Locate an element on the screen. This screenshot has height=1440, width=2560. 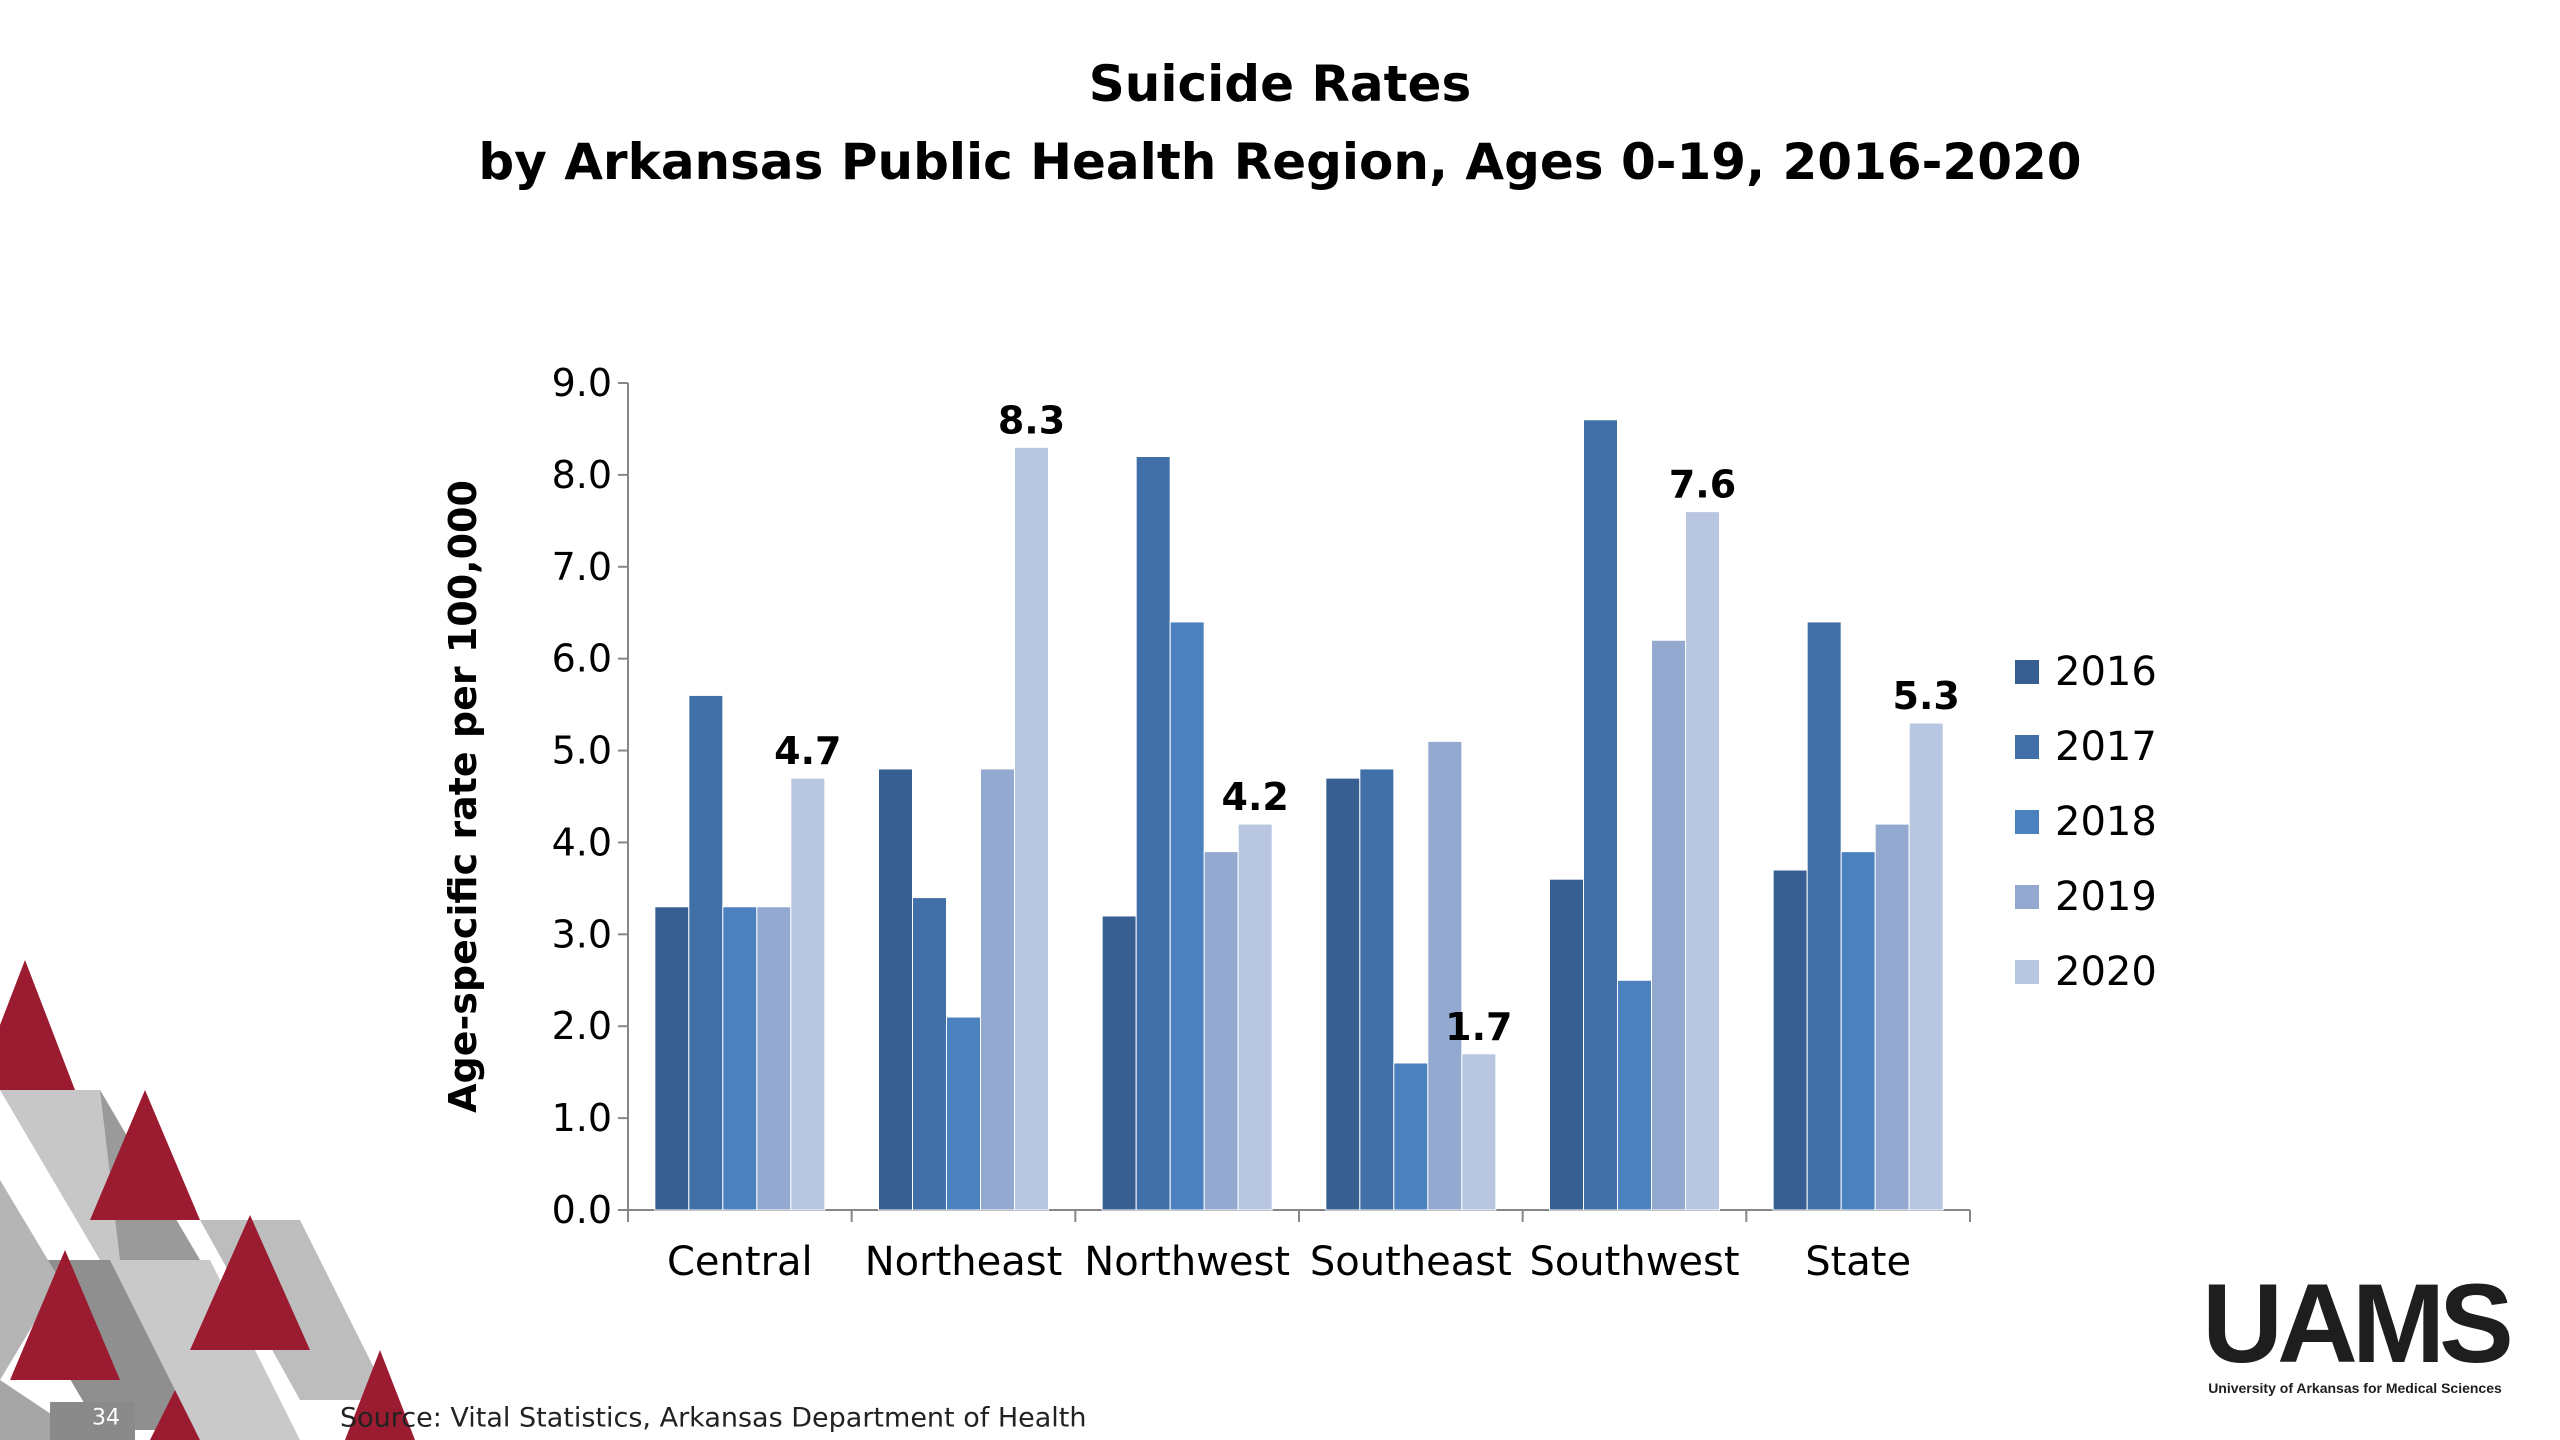
x-tick-label: Northwest is located at coordinates (1187, 1262).